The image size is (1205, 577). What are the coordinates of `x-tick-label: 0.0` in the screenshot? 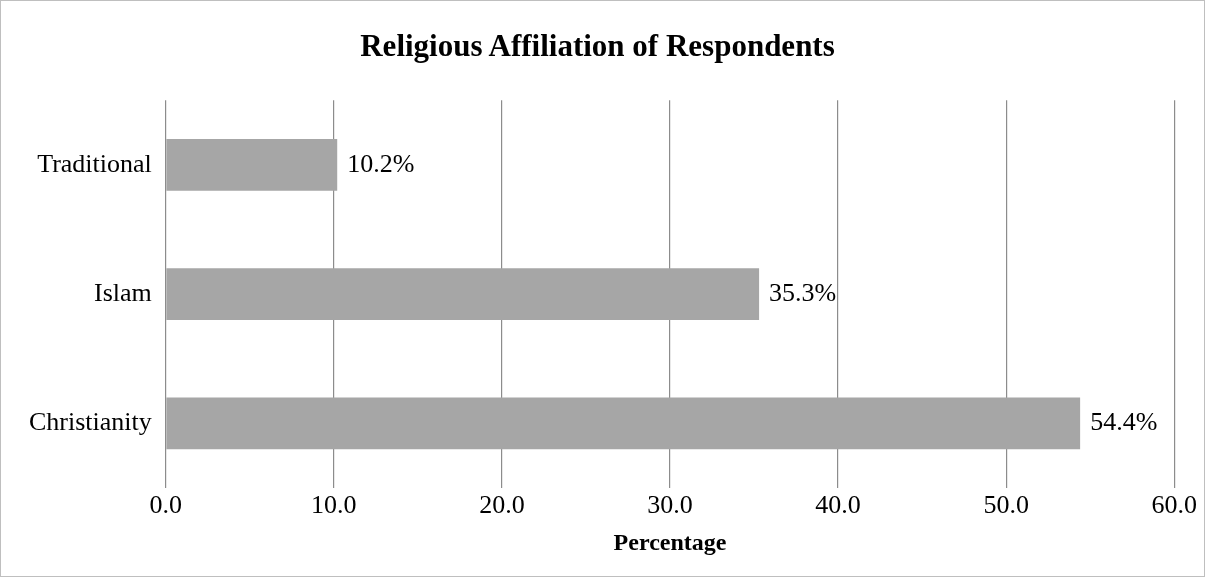 It's located at (166, 505).